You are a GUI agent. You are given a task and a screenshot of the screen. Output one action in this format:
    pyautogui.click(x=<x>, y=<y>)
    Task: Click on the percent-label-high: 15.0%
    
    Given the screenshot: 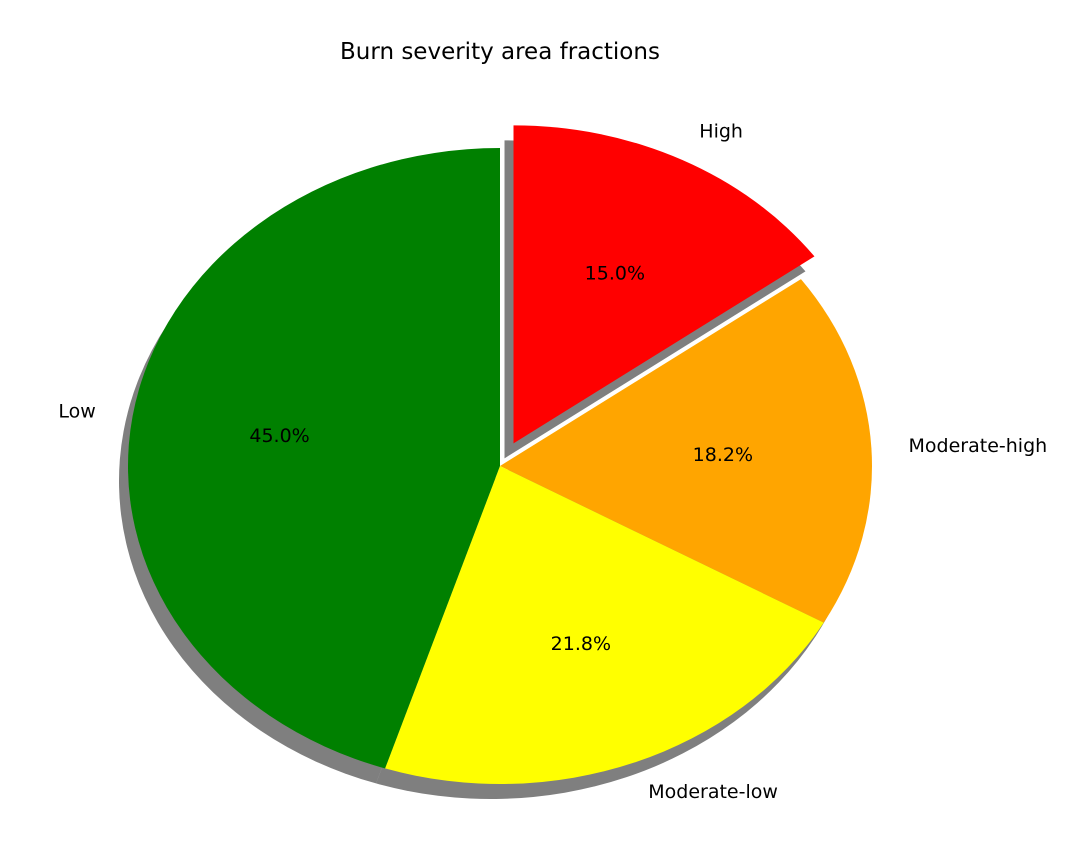 What is the action you would take?
    pyautogui.click(x=615, y=273)
    